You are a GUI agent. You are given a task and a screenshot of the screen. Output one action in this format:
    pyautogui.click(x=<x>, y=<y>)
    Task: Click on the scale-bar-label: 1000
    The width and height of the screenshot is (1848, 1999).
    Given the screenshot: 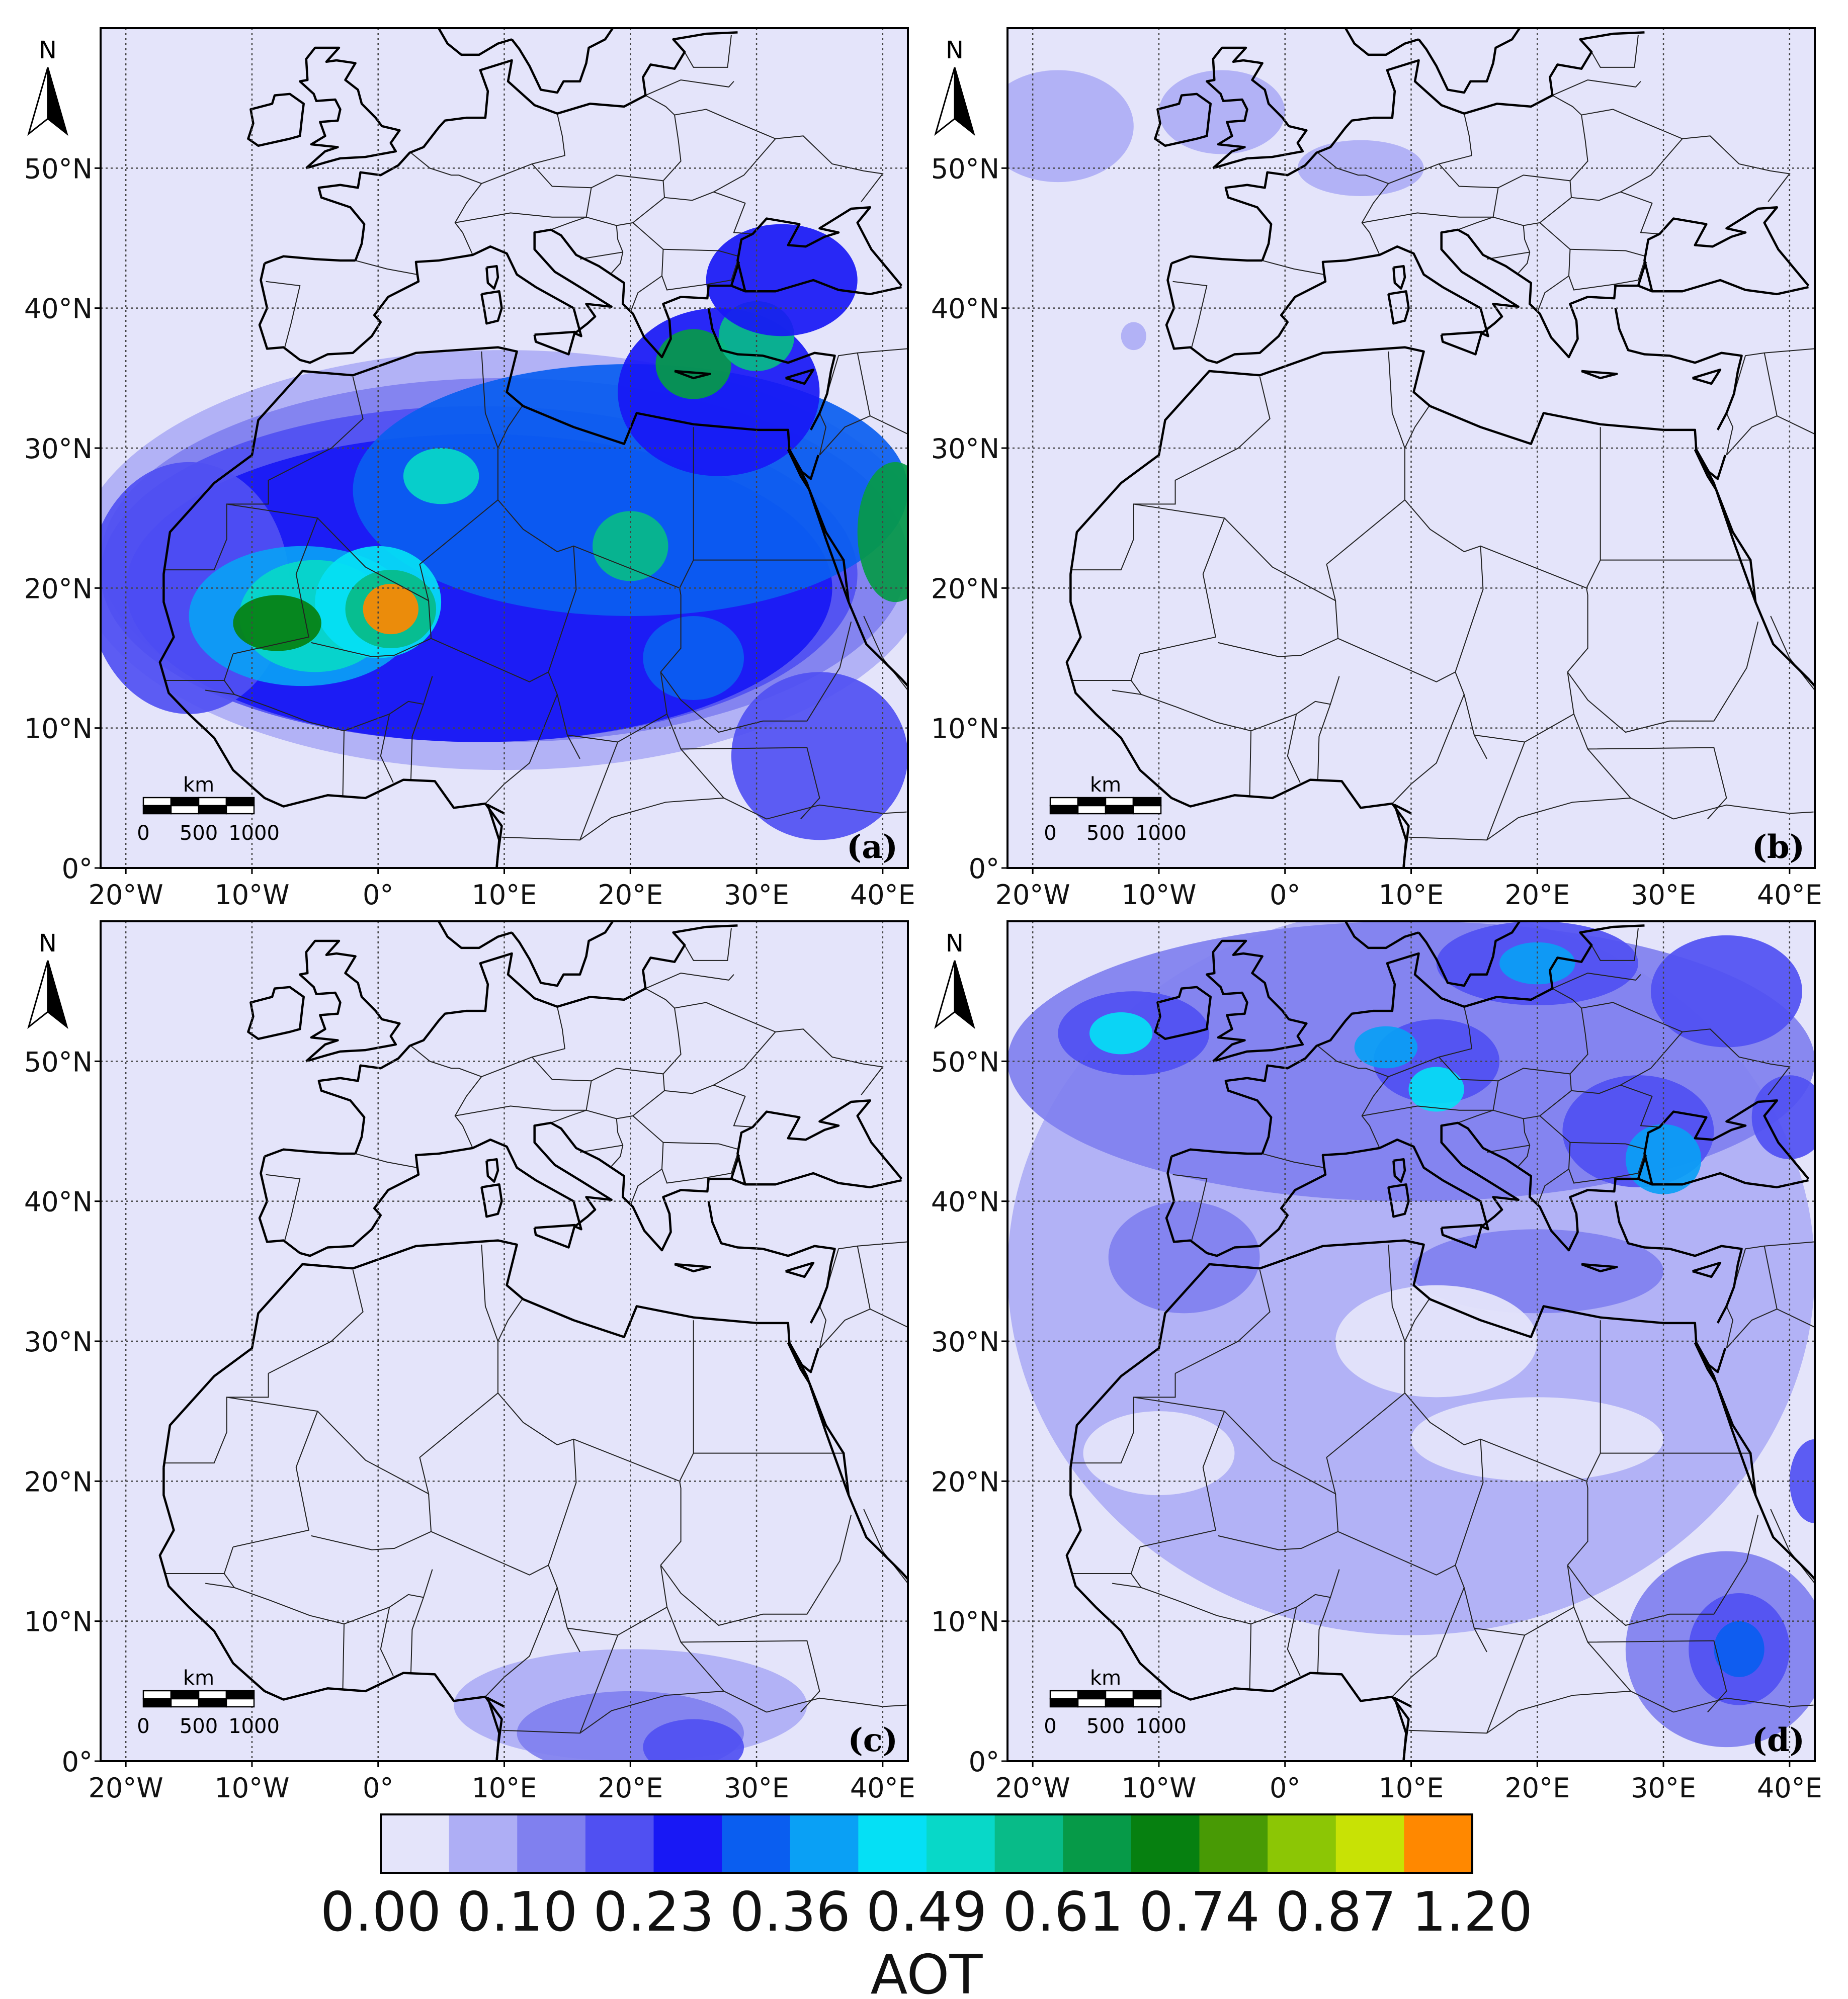 What is the action you would take?
    pyautogui.click(x=254, y=834)
    